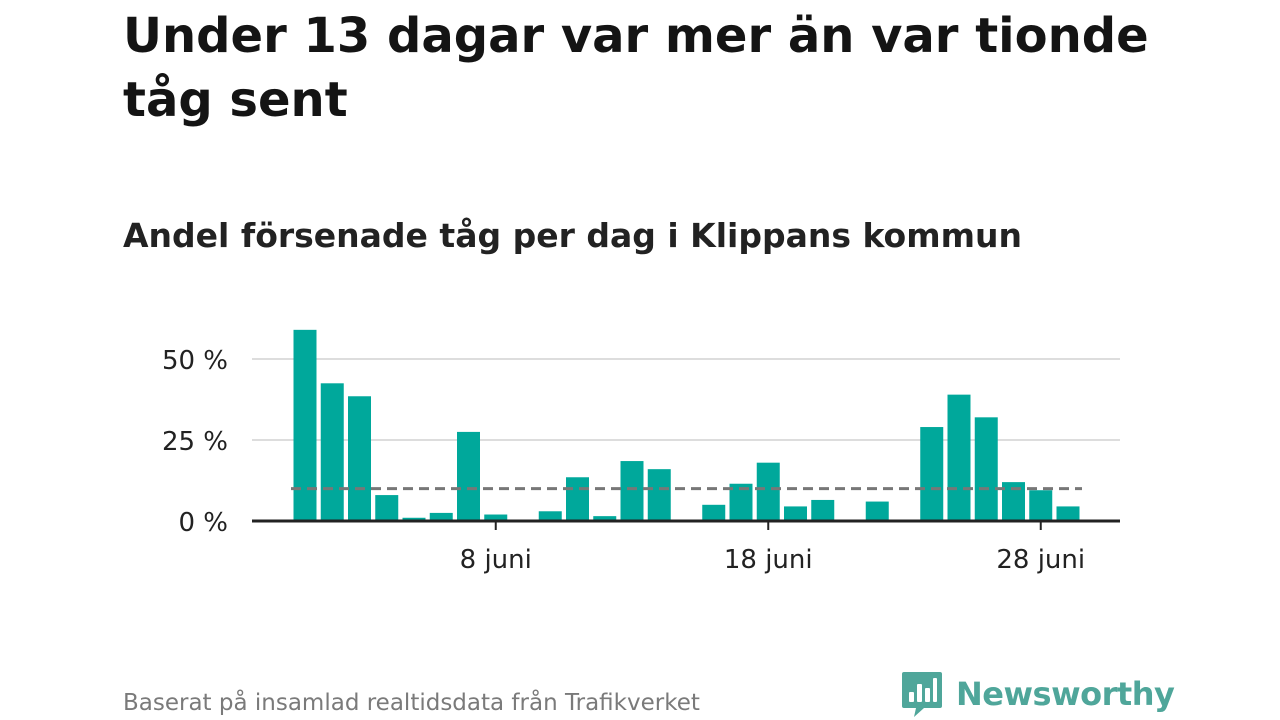 This screenshot has height=720, width=1280. What do you see at coordinates (496, 560) in the screenshot?
I see `x-tick-label: 8 juni` at bounding box center [496, 560].